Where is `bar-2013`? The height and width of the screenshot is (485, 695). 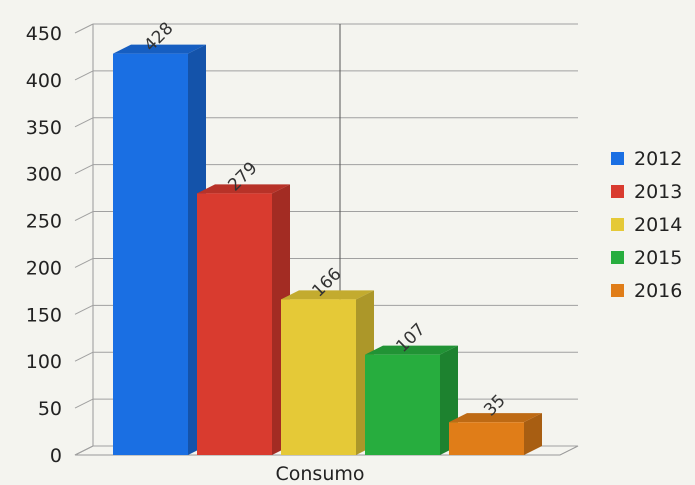 bar-2013 is located at coordinates (243, 320).